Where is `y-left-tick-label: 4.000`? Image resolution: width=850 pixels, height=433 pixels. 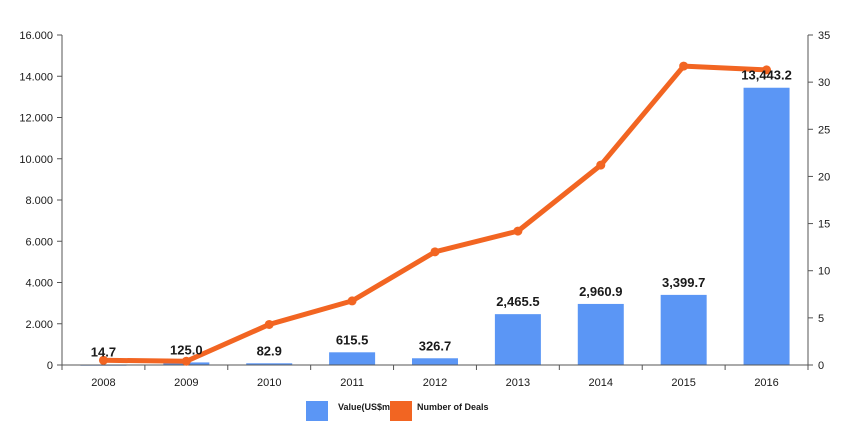
y-left-tick-label: 4.000 is located at coordinates (39, 284).